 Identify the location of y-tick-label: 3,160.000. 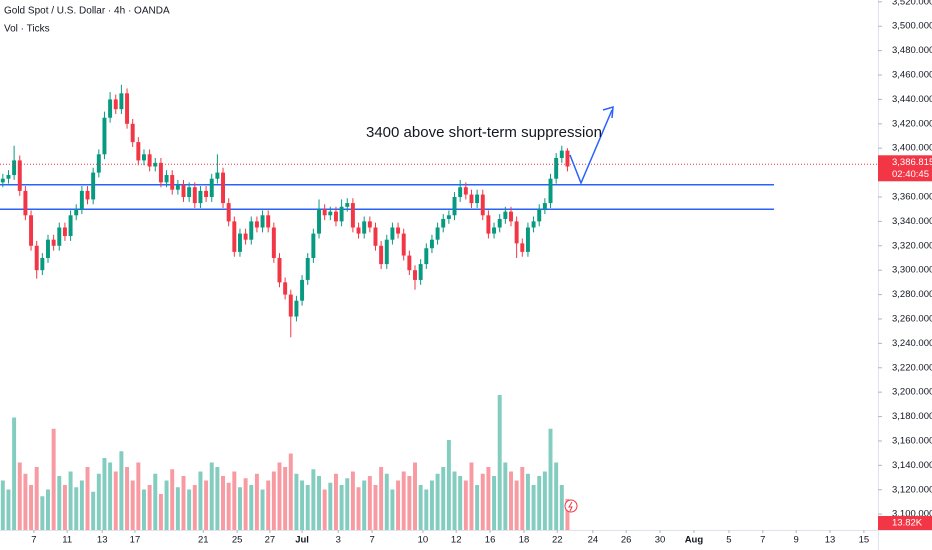
(912, 440).